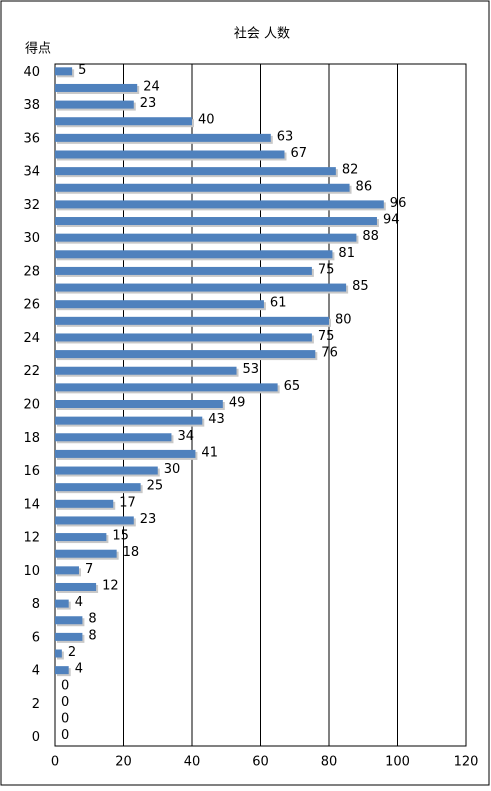 The width and height of the screenshot is (491, 791). Describe the element at coordinates (31, 338) in the screenshot. I see `y-tick-label: 24` at that location.